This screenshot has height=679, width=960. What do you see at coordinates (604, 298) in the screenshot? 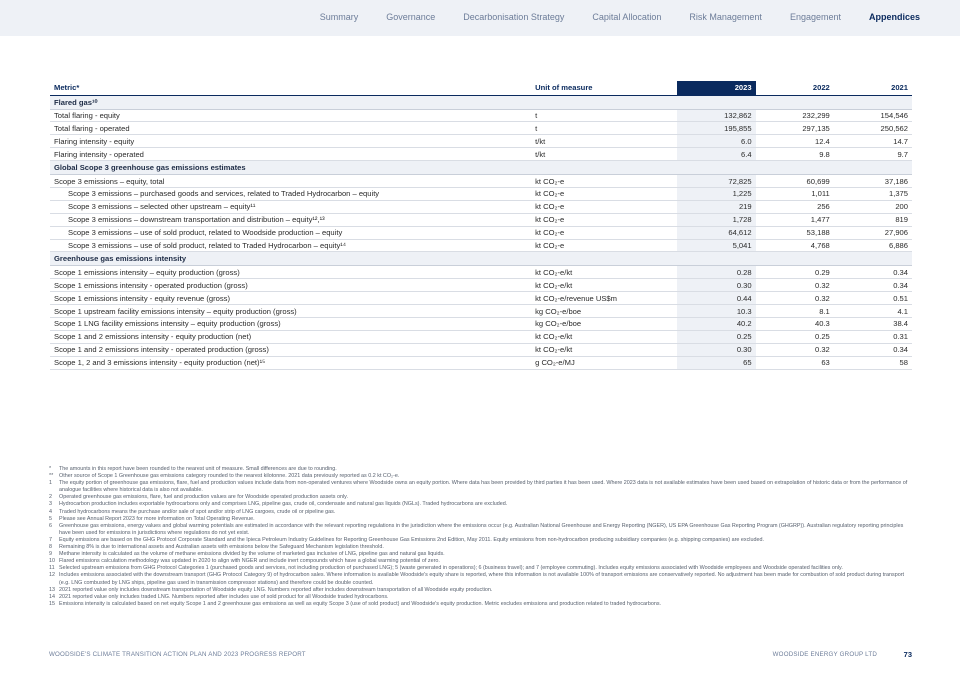
I see `unit-cell: kt CO₂-e/revenue US$m` at bounding box center [604, 298].